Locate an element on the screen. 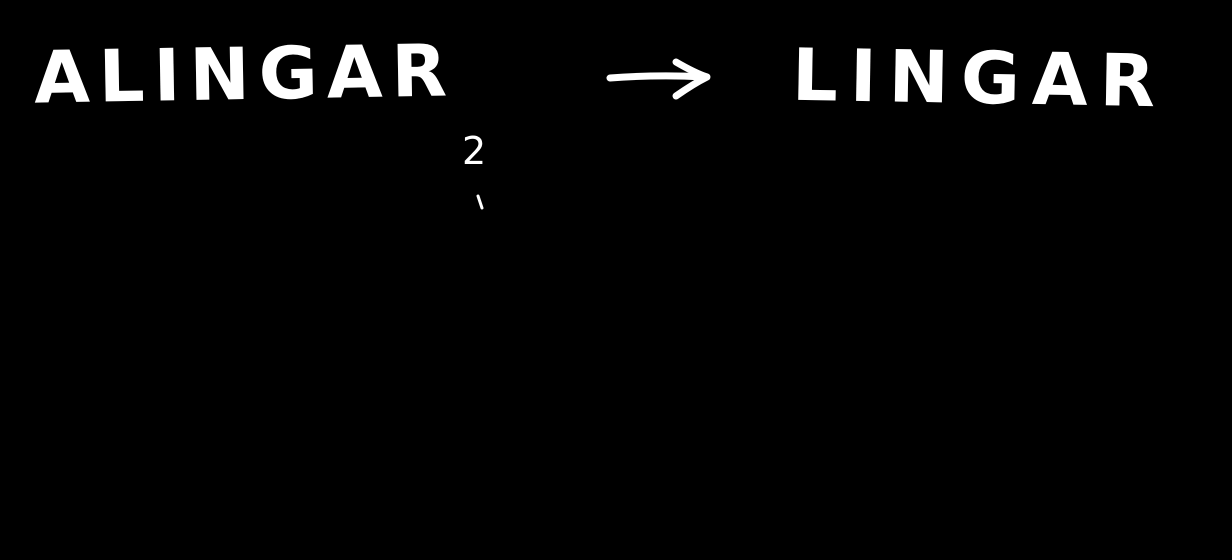 Image resolution: width=1232 pixels, height=560 pixels. right-arrow-icon is located at coordinates (658, 79).